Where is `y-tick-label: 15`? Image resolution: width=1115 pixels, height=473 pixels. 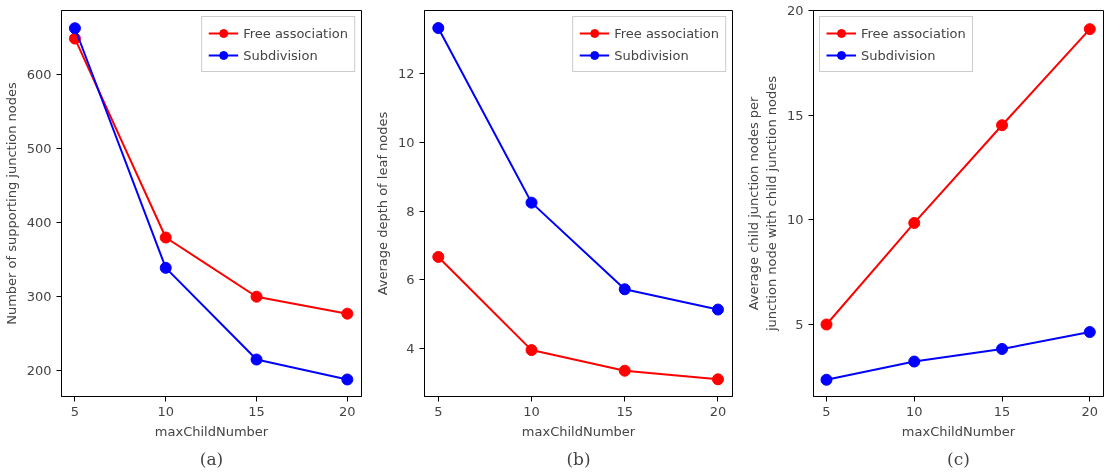 y-tick-label: 15 is located at coordinates (795, 115).